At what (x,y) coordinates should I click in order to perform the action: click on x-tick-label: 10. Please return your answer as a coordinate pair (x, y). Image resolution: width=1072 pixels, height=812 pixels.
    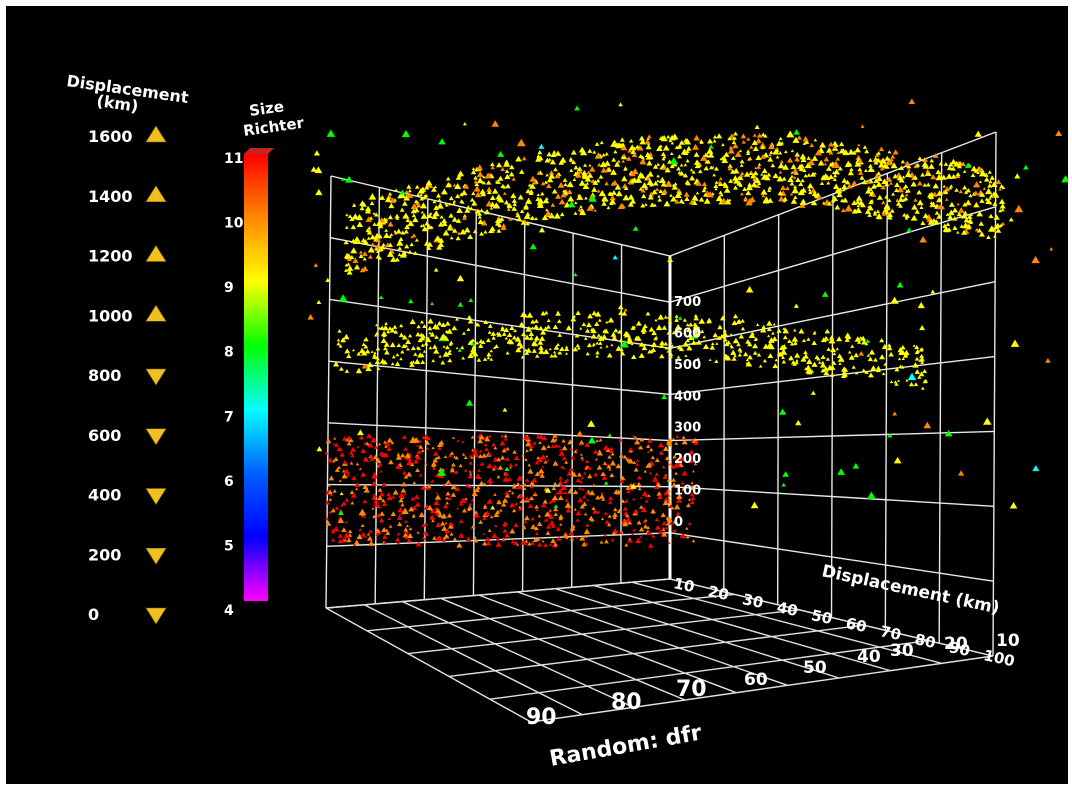
    Looking at the image, I should click on (1008, 641).